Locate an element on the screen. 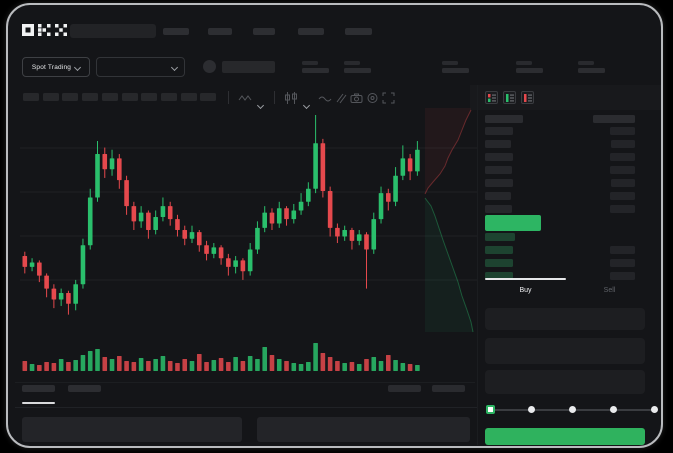 The image size is (673, 453). pair-selector-dropdown is located at coordinates (140, 67).